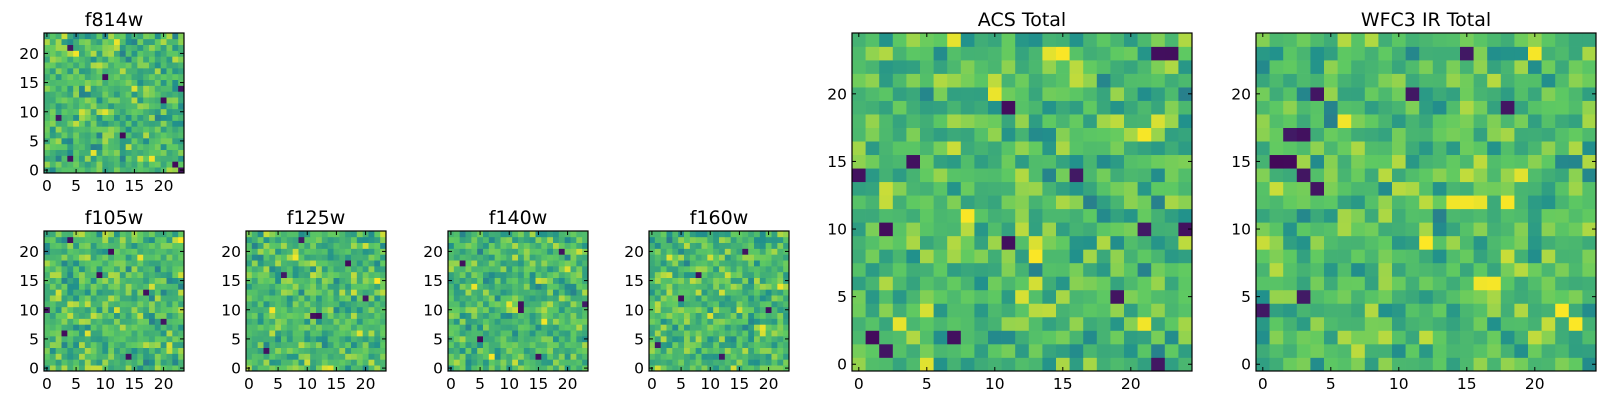 The image size is (1600, 400). What do you see at coordinates (1467, 384) in the screenshot?
I see `x-tick-label: 15` at bounding box center [1467, 384].